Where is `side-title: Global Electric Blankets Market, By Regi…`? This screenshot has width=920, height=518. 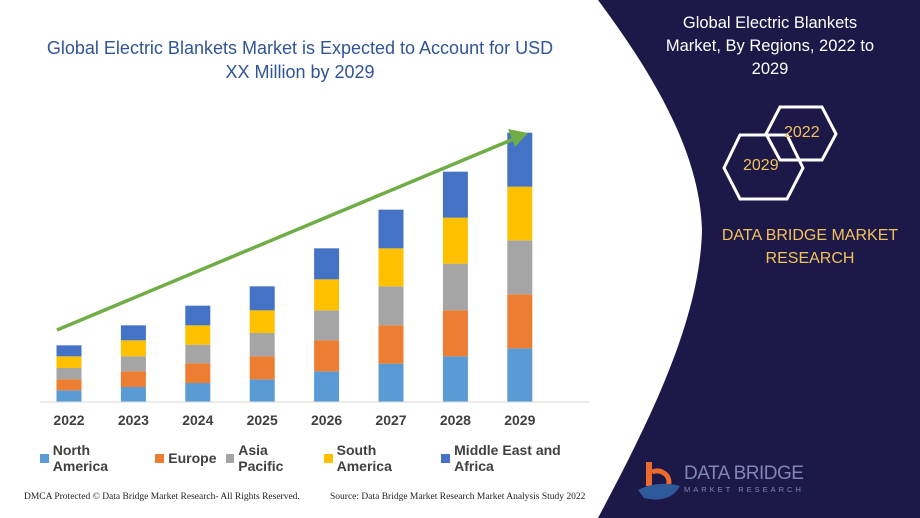 side-title: Global Electric Blankets Market, By Regi… is located at coordinates (770, 46).